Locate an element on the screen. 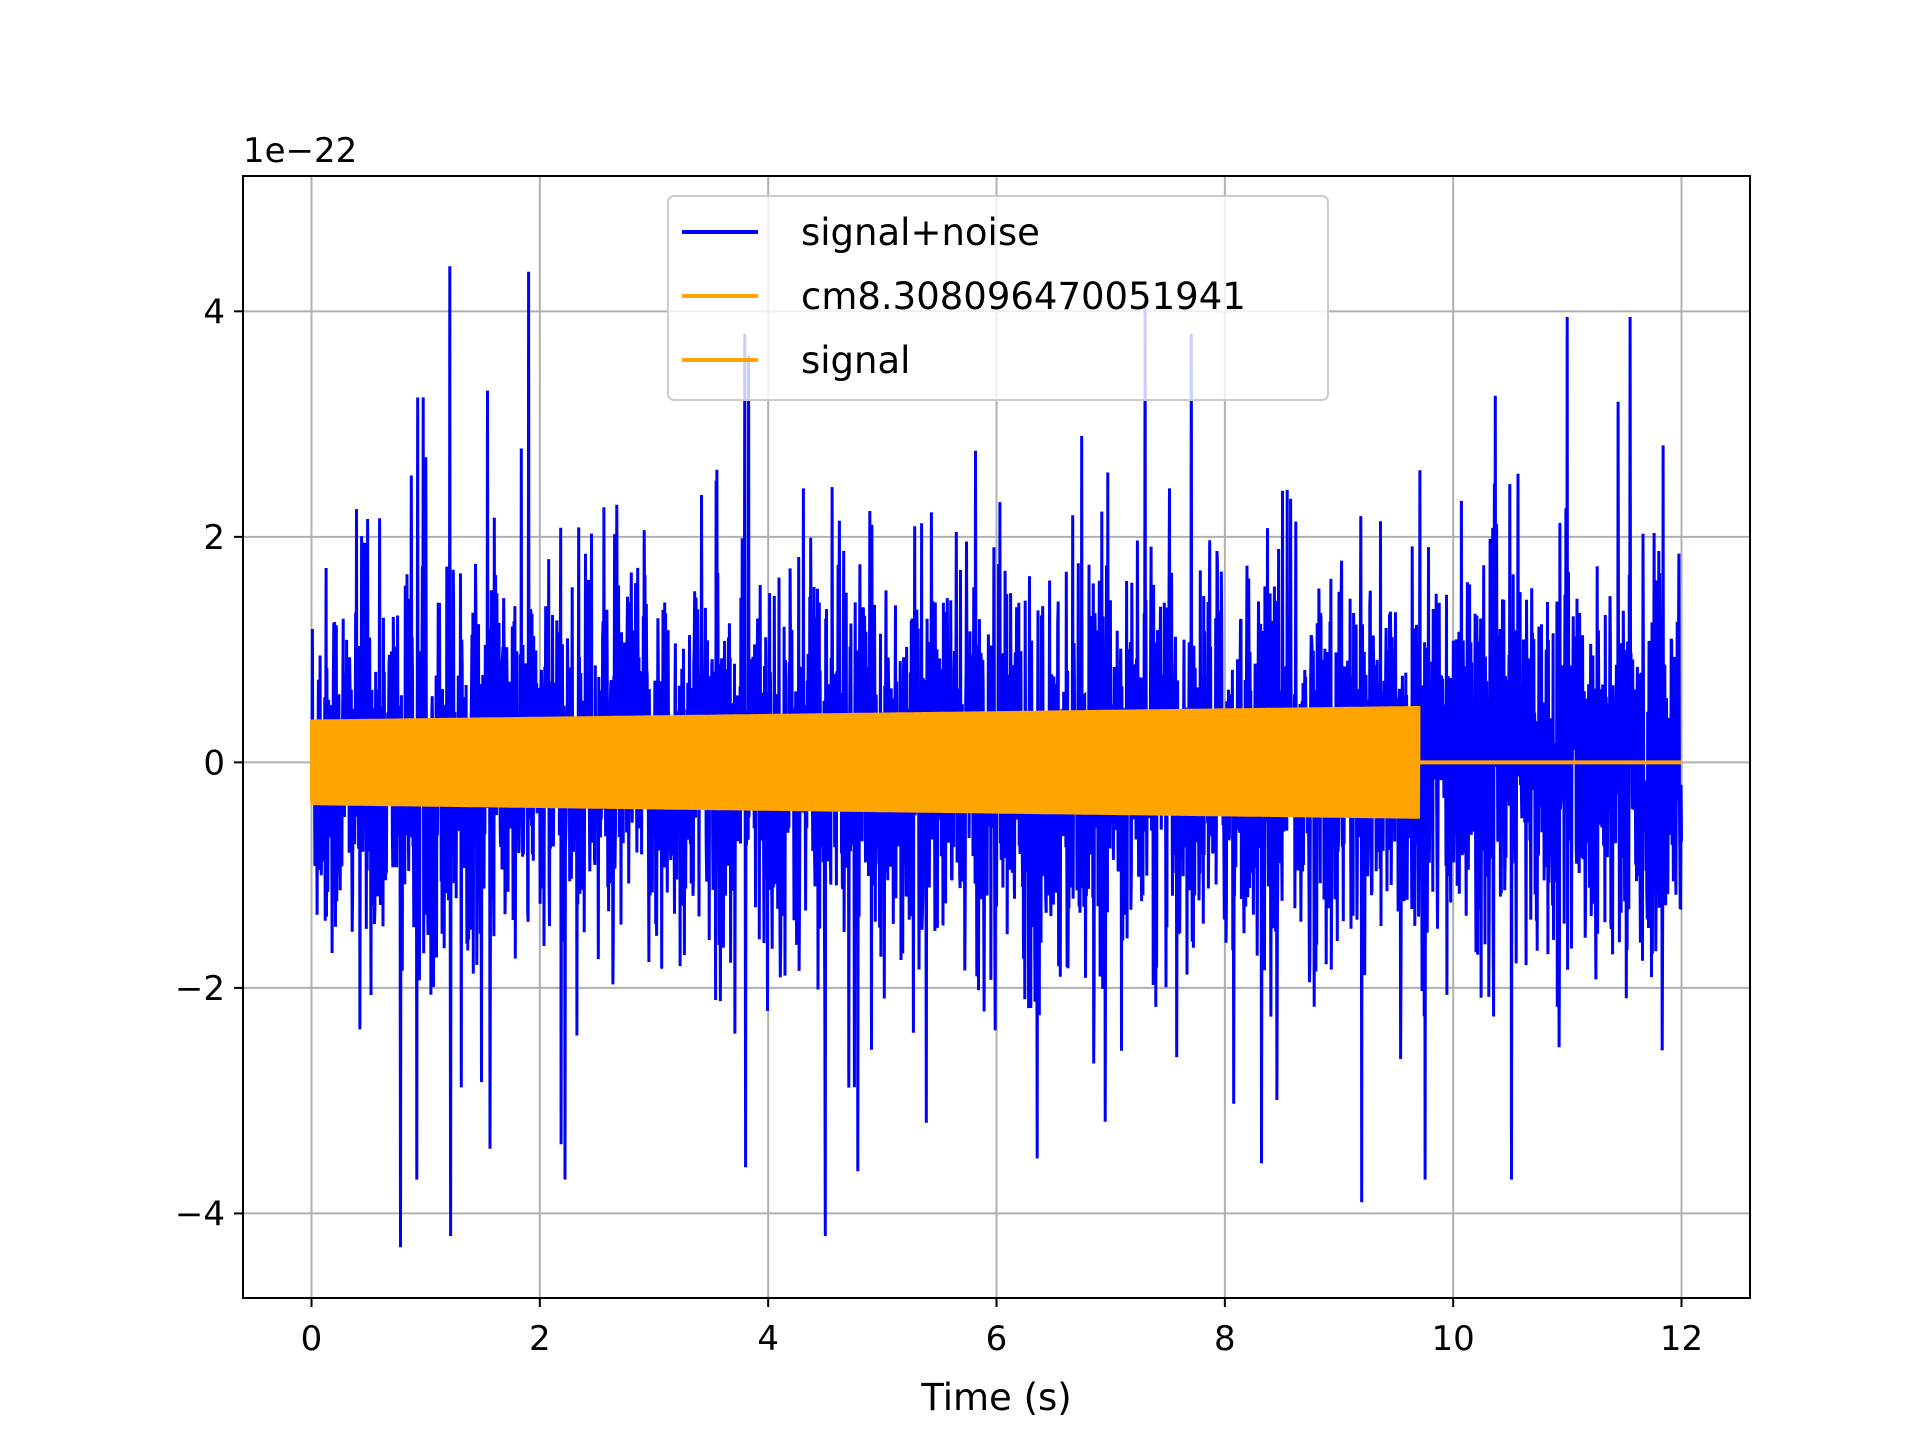  legend: signal+noise cm8.308096470051941 signal is located at coordinates (998, 298).